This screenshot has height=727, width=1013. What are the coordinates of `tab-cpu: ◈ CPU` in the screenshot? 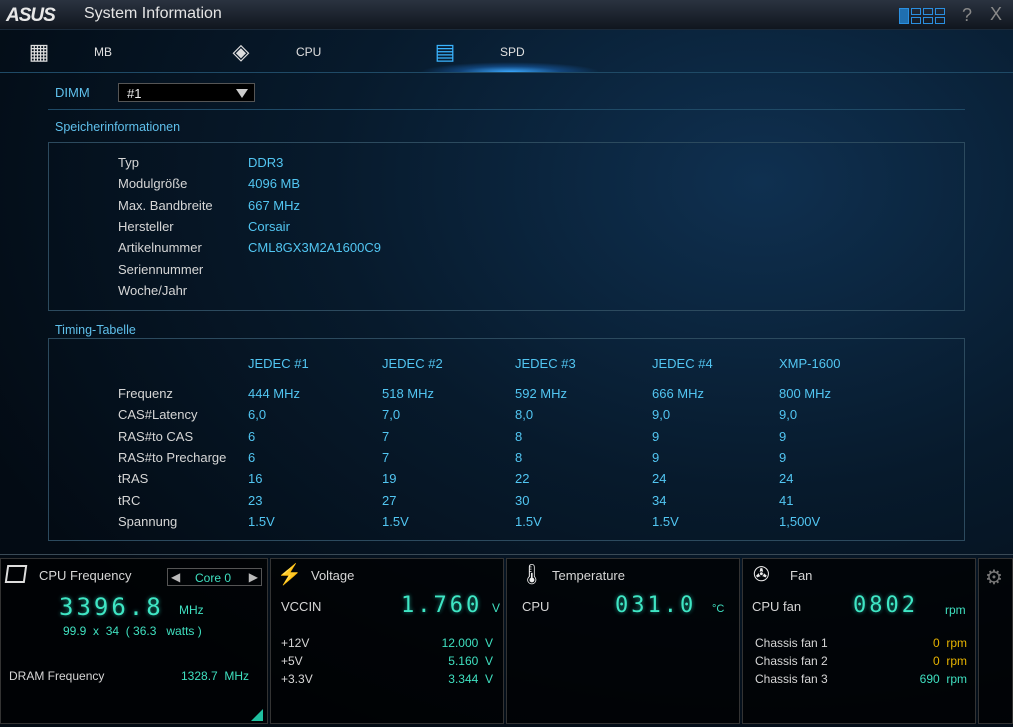 It's located at (274, 52).